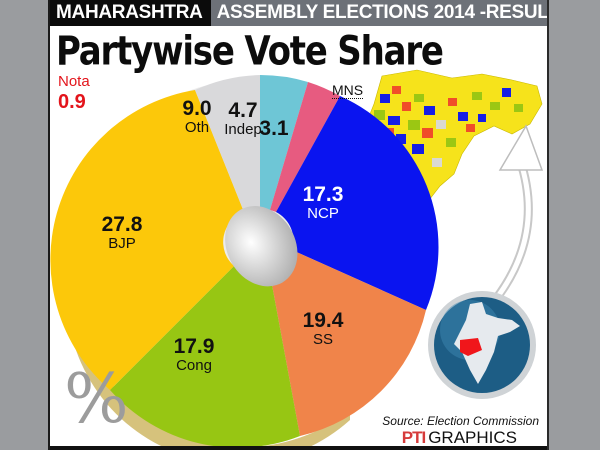  What do you see at coordinates (250, 52) in the screenshot?
I see `chart-title: Partywise Vote Share` at bounding box center [250, 52].